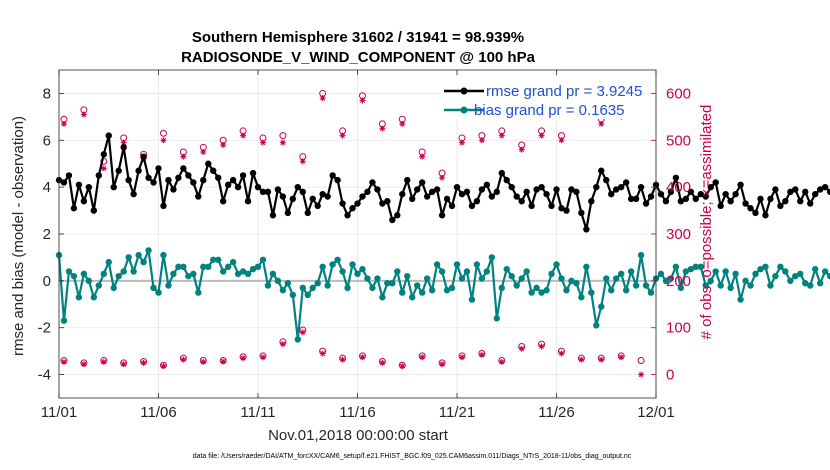 The height and width of the screenshot is (470, 830). Describe the element at coordinates (564, 91) in the screenshot. I see `legend-rmse-label: rmse grand pr = 3.9245` at that location.